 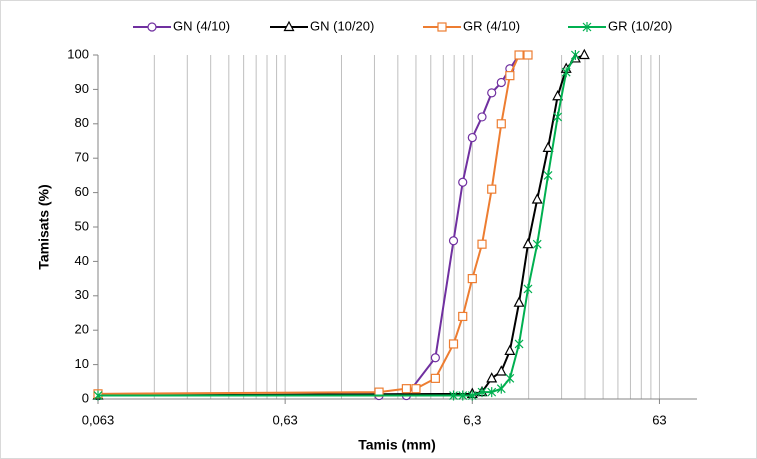 What do you see at coordinates (82, 191) in the screenshot?
I see `y-tick-label: 60` at bounding box center [82, 191].